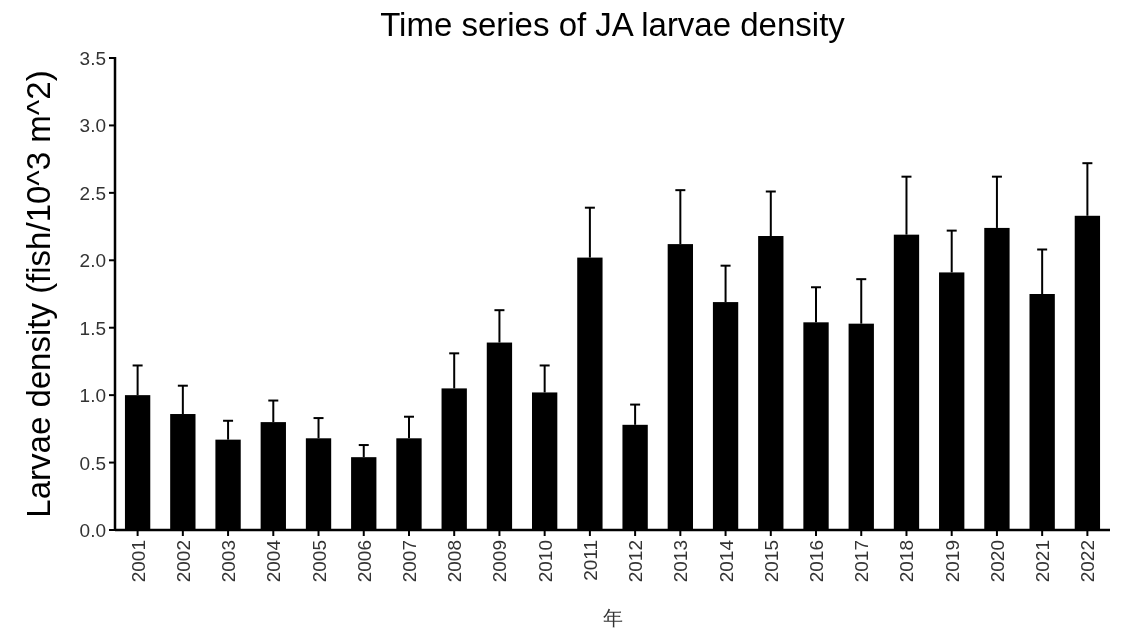 The image size is (1133, 637). What do you see at coordinates (92, 126) in the screenshot?
I see `y-tick-label: 3.0` at bounding box center [92, 126].